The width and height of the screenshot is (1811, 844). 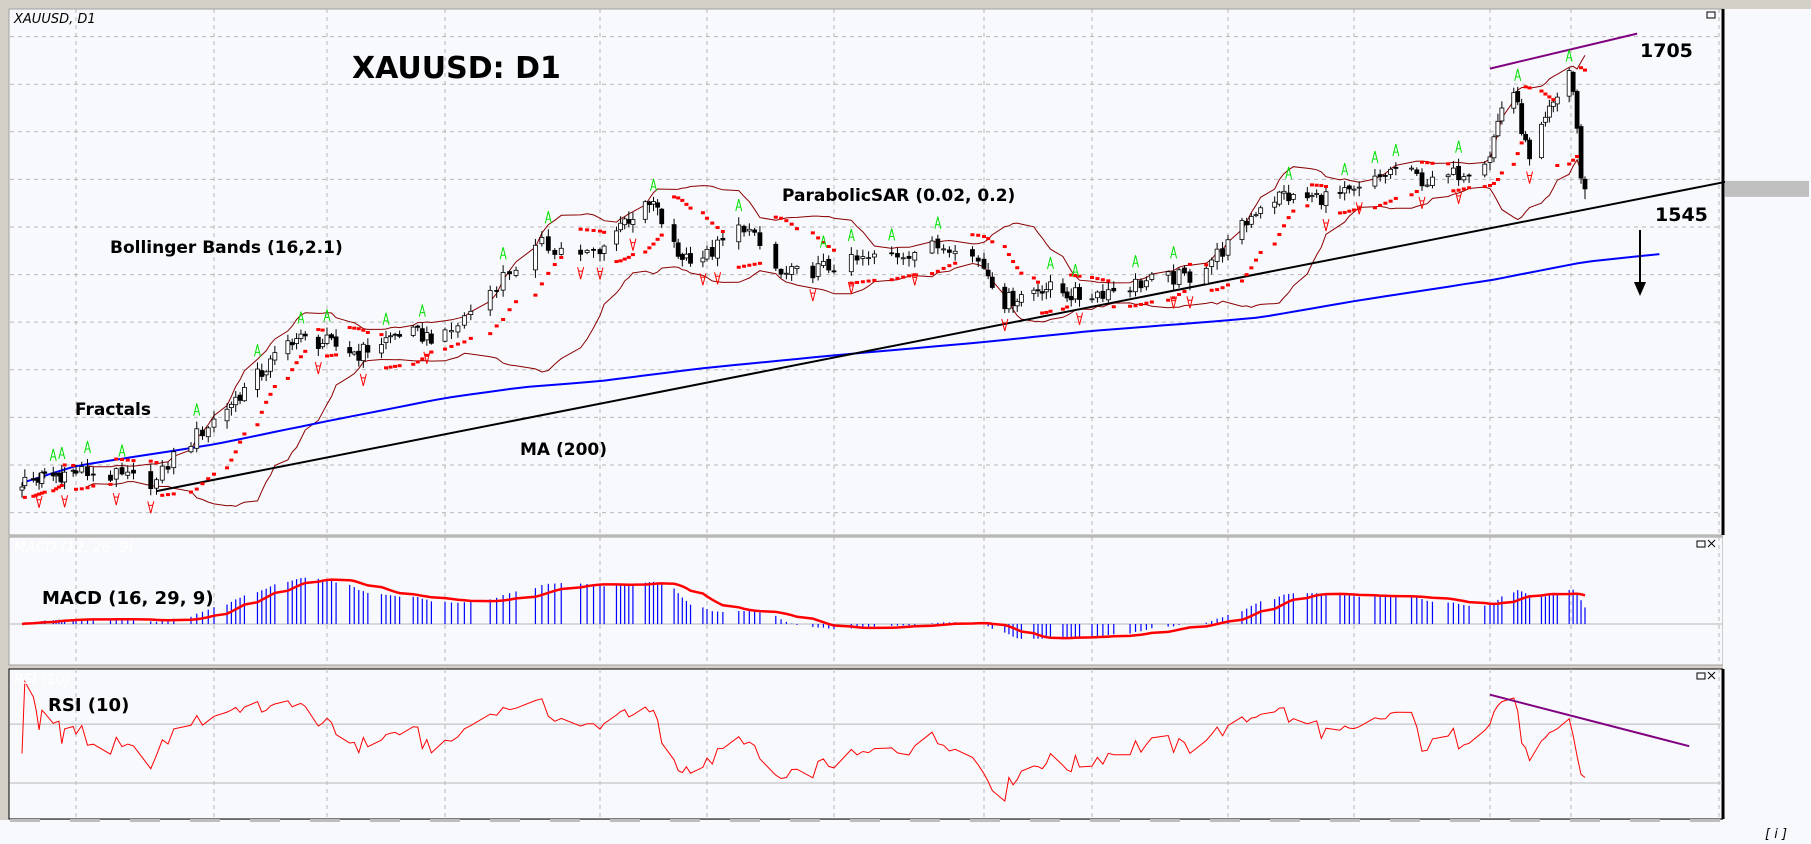 I want to click on main-maximize-button, so click(x=1711, y=15).